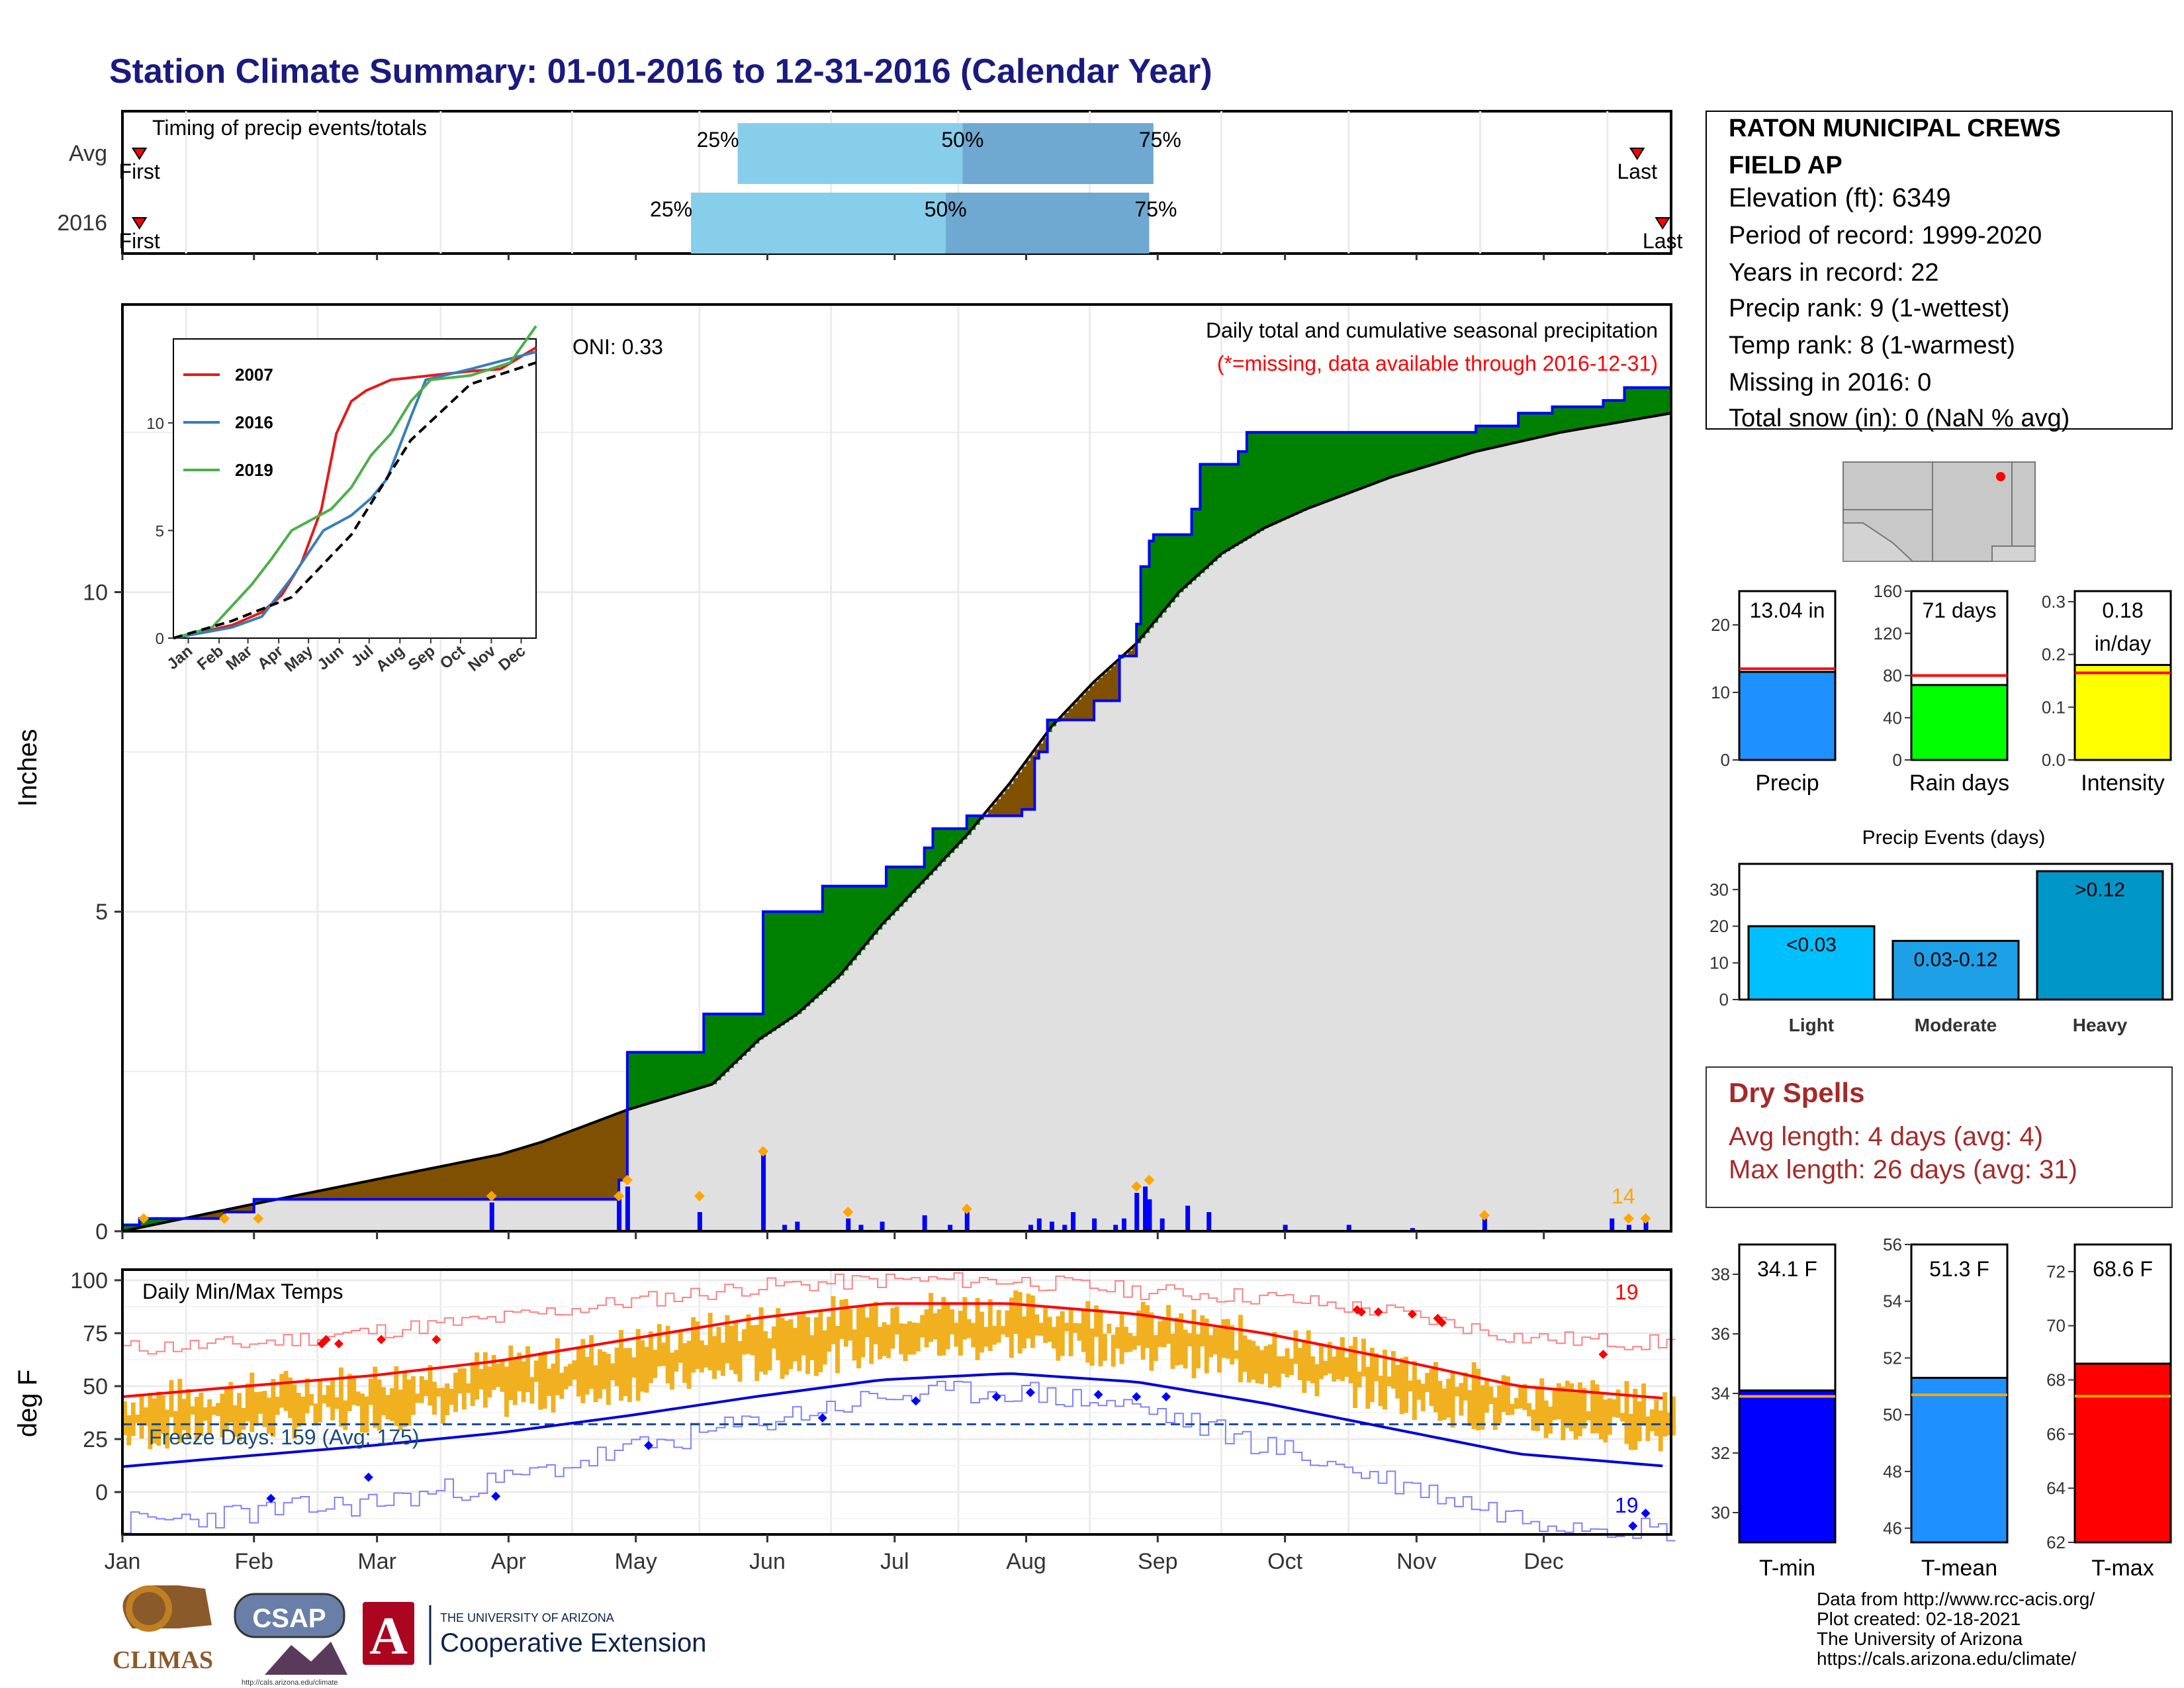 The image size is (2184, 1688). Describe the element at coordinates (893, 1351) in the screenshot. I see `avg-tmax-line` at that location.